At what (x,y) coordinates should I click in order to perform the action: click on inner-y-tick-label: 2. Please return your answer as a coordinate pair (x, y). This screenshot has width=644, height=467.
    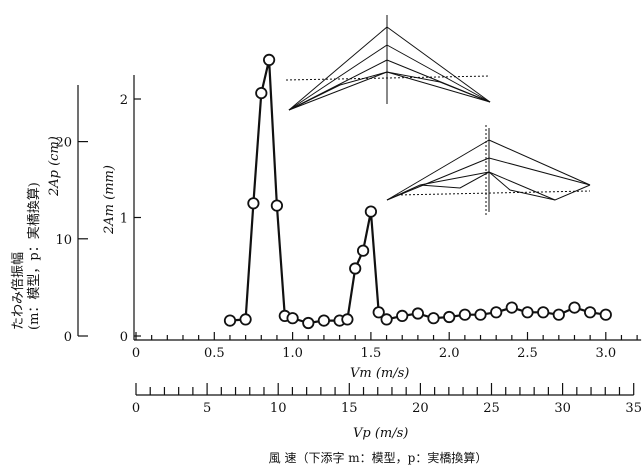
    Looking at the image, I should click on (124, 100).